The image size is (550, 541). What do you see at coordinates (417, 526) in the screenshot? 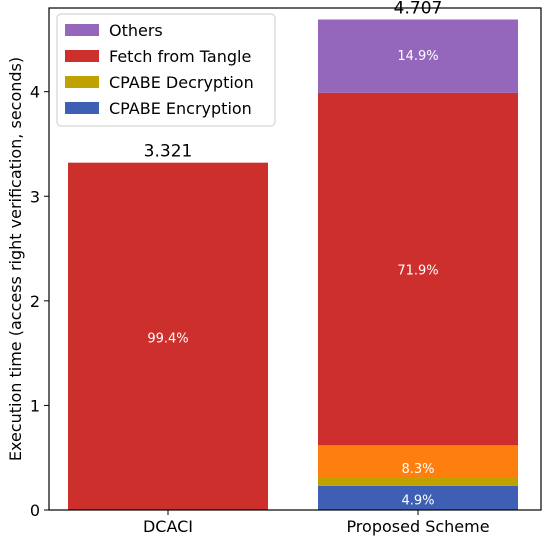
I see `x-tick-label: Proposed Scheme` at bounding box center [417, 526].